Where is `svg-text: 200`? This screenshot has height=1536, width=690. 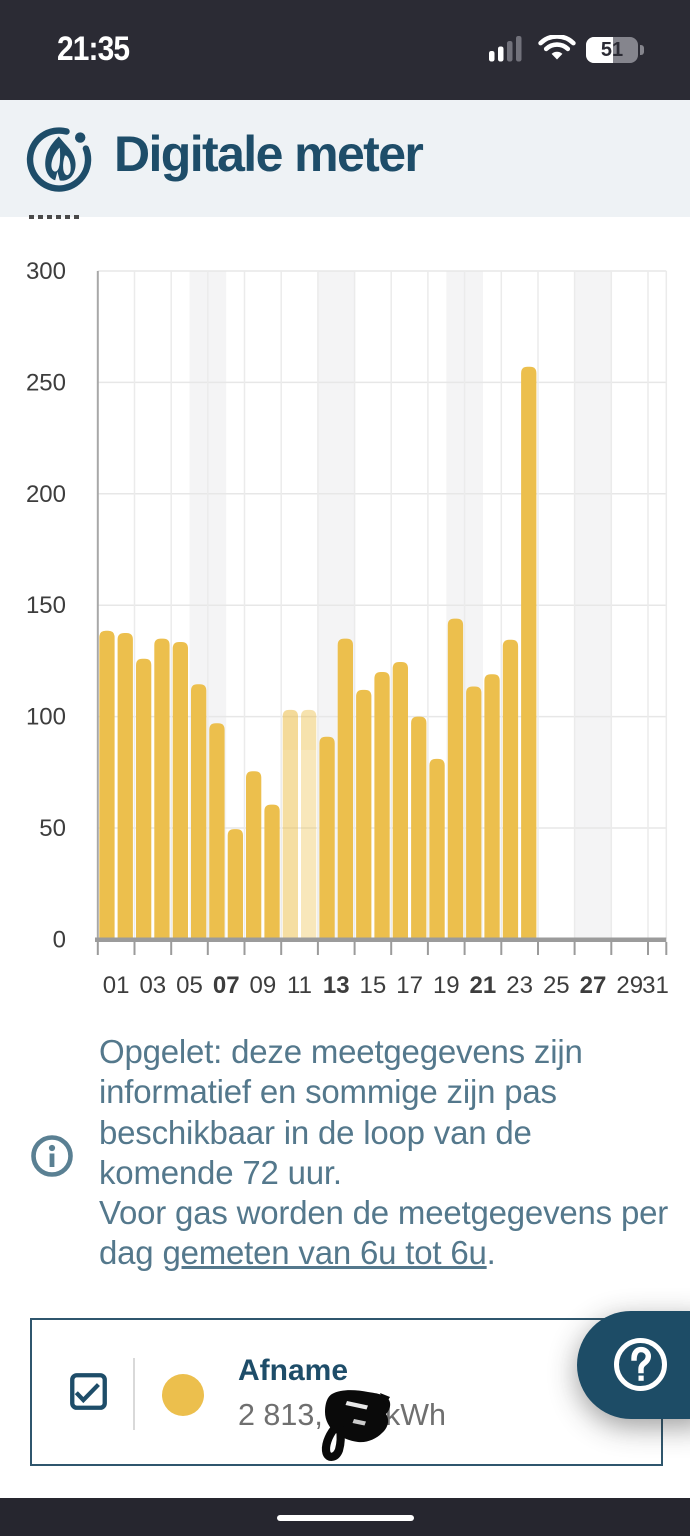 svg-text: 200 is located at coordinates (46, 494).